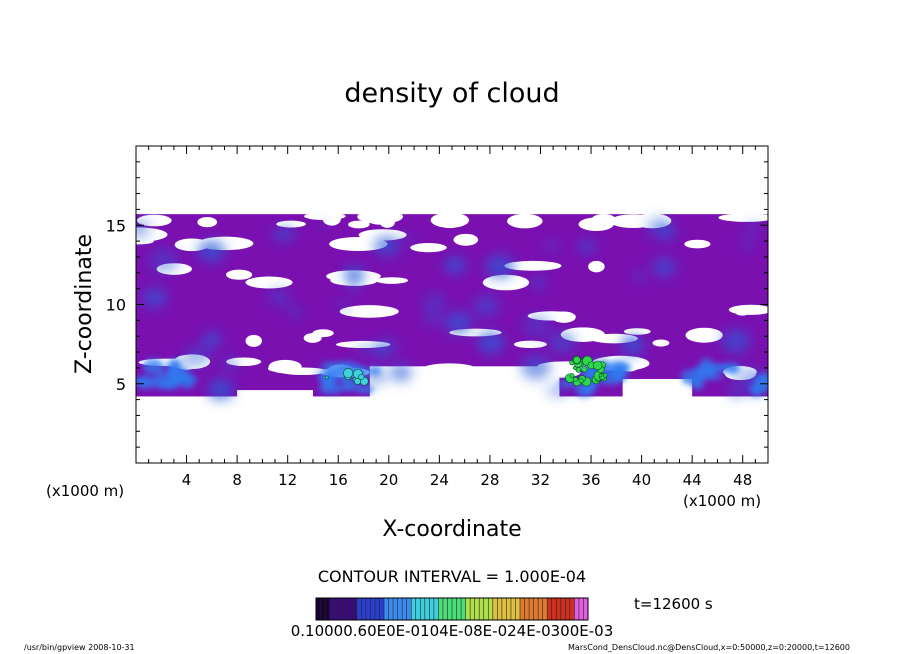  Describe the element at coordinates (79, 647) in the screenshot. I see `footer-left: /usr/bin/gpview 2008-10-31` at that location.